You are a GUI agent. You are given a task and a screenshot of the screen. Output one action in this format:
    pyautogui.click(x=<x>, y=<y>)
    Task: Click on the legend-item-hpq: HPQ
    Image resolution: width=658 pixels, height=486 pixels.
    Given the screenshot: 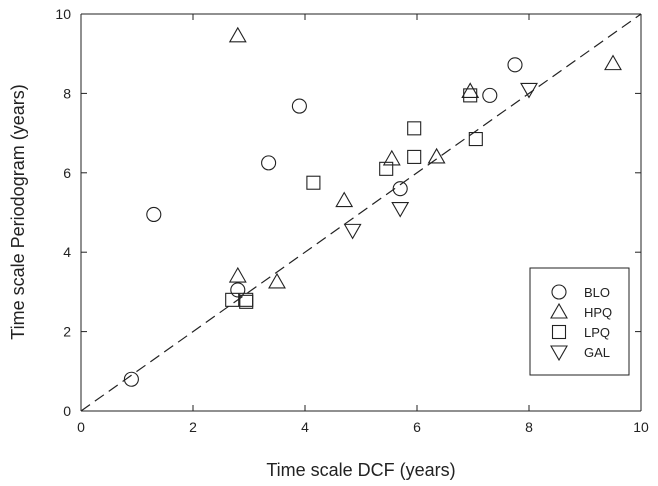 What is the action you would take?
    pyautogui.click(x=581, y=311)
    